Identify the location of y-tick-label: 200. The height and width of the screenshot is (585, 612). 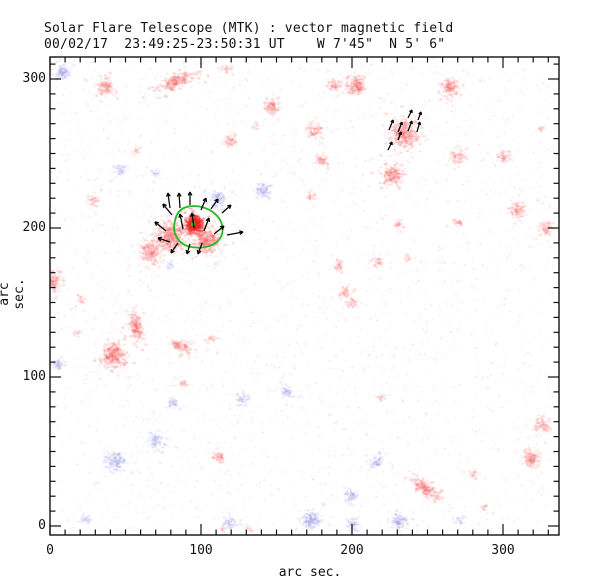
(34, 227).